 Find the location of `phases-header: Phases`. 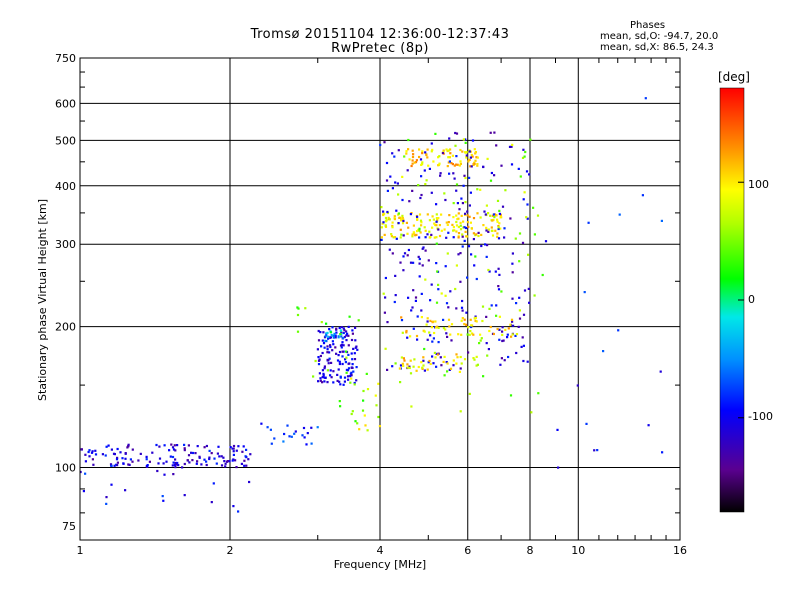

phases-header: Phases is located at coordinates (648, 25).